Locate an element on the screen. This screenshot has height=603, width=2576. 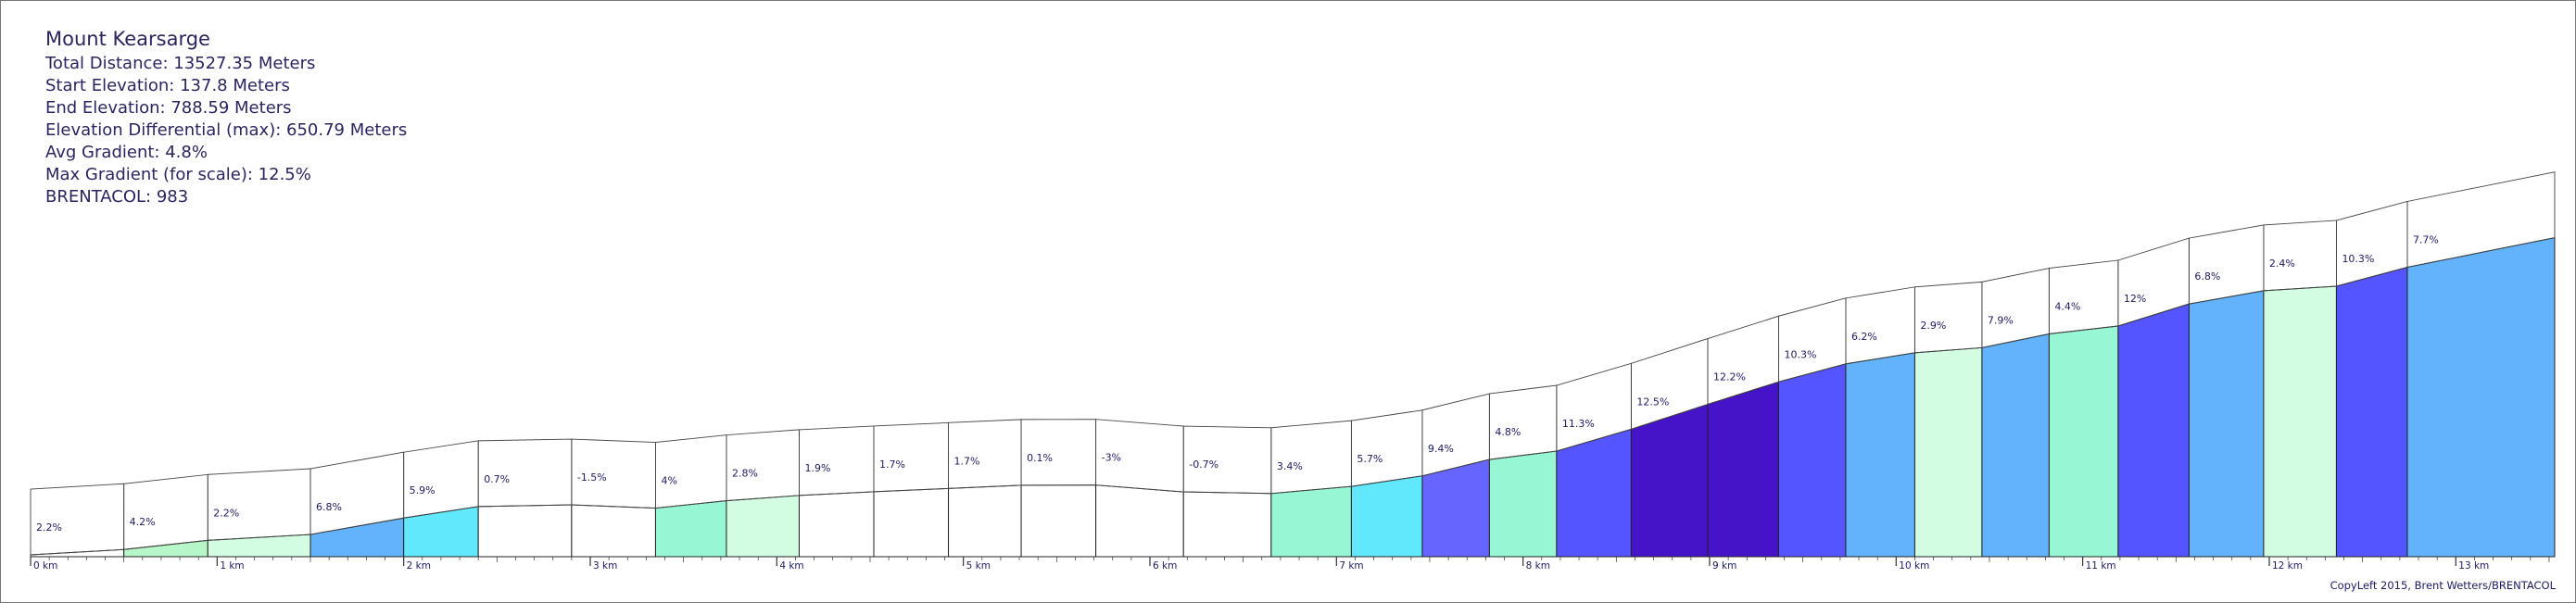
gradient-label-13: 0.1% is located at coordinates (1040, 458).